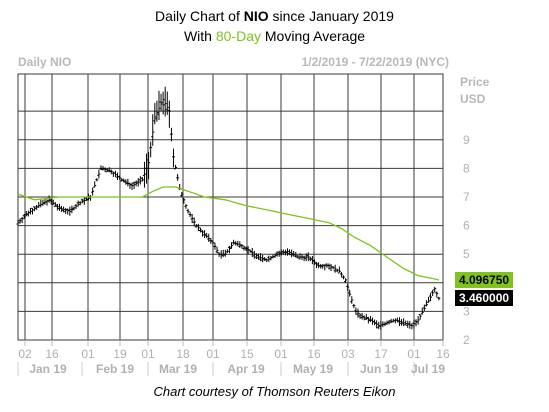  What do you see at coordinates (466, 340) in the screenshot?
I see `y-tick-label: 2` at bounding box center [466, 340].